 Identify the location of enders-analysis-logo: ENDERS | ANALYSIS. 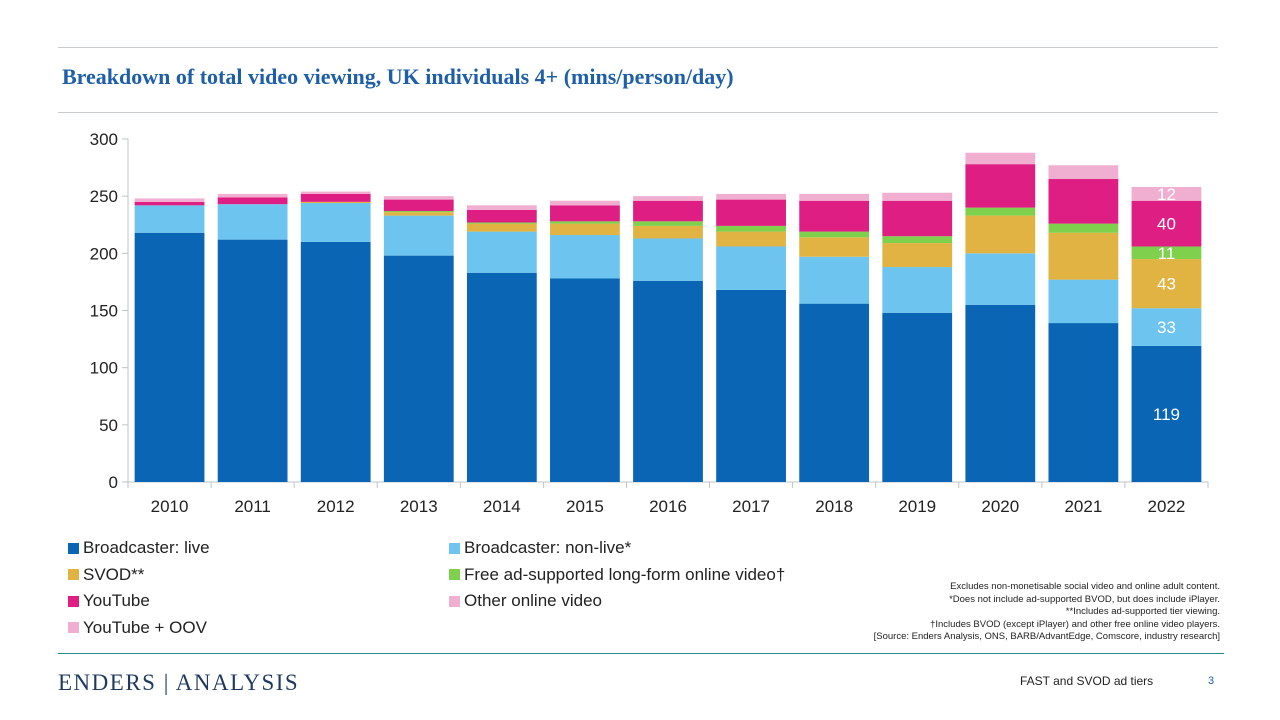
(179, 682).